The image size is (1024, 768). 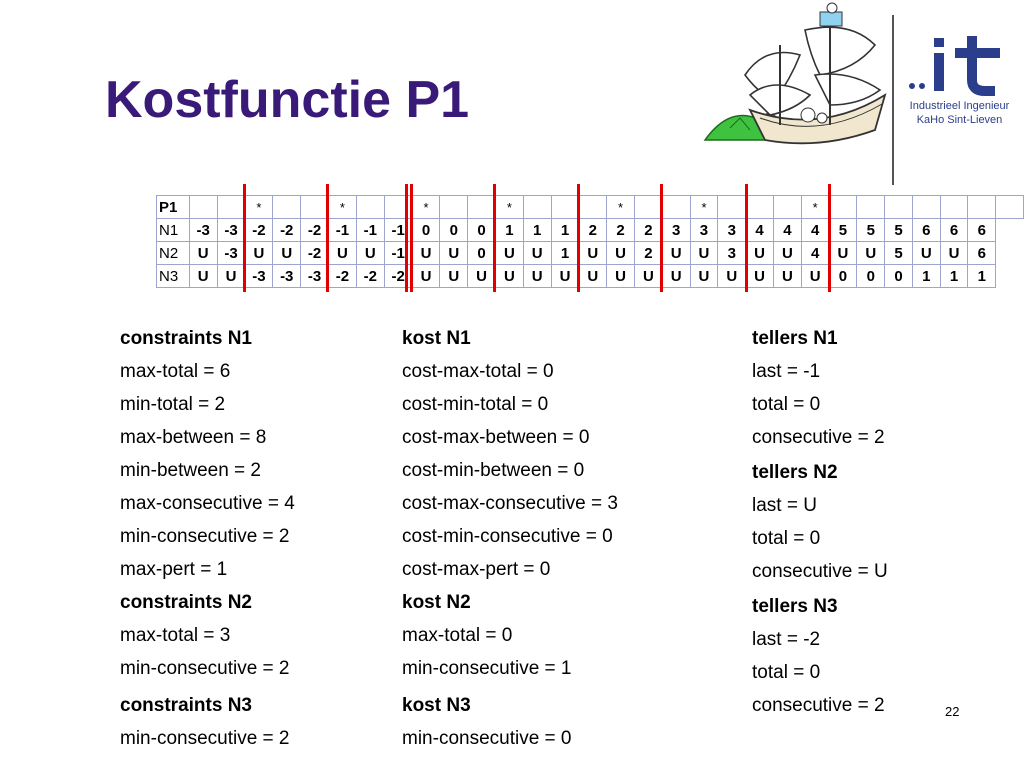 I want to click on table-row: N3 U U -3 -3 -3 -2 -2 -2 U U U U U U U U U U U U U U U 0 0 0 1 1 1, so click(x=590, y=276).